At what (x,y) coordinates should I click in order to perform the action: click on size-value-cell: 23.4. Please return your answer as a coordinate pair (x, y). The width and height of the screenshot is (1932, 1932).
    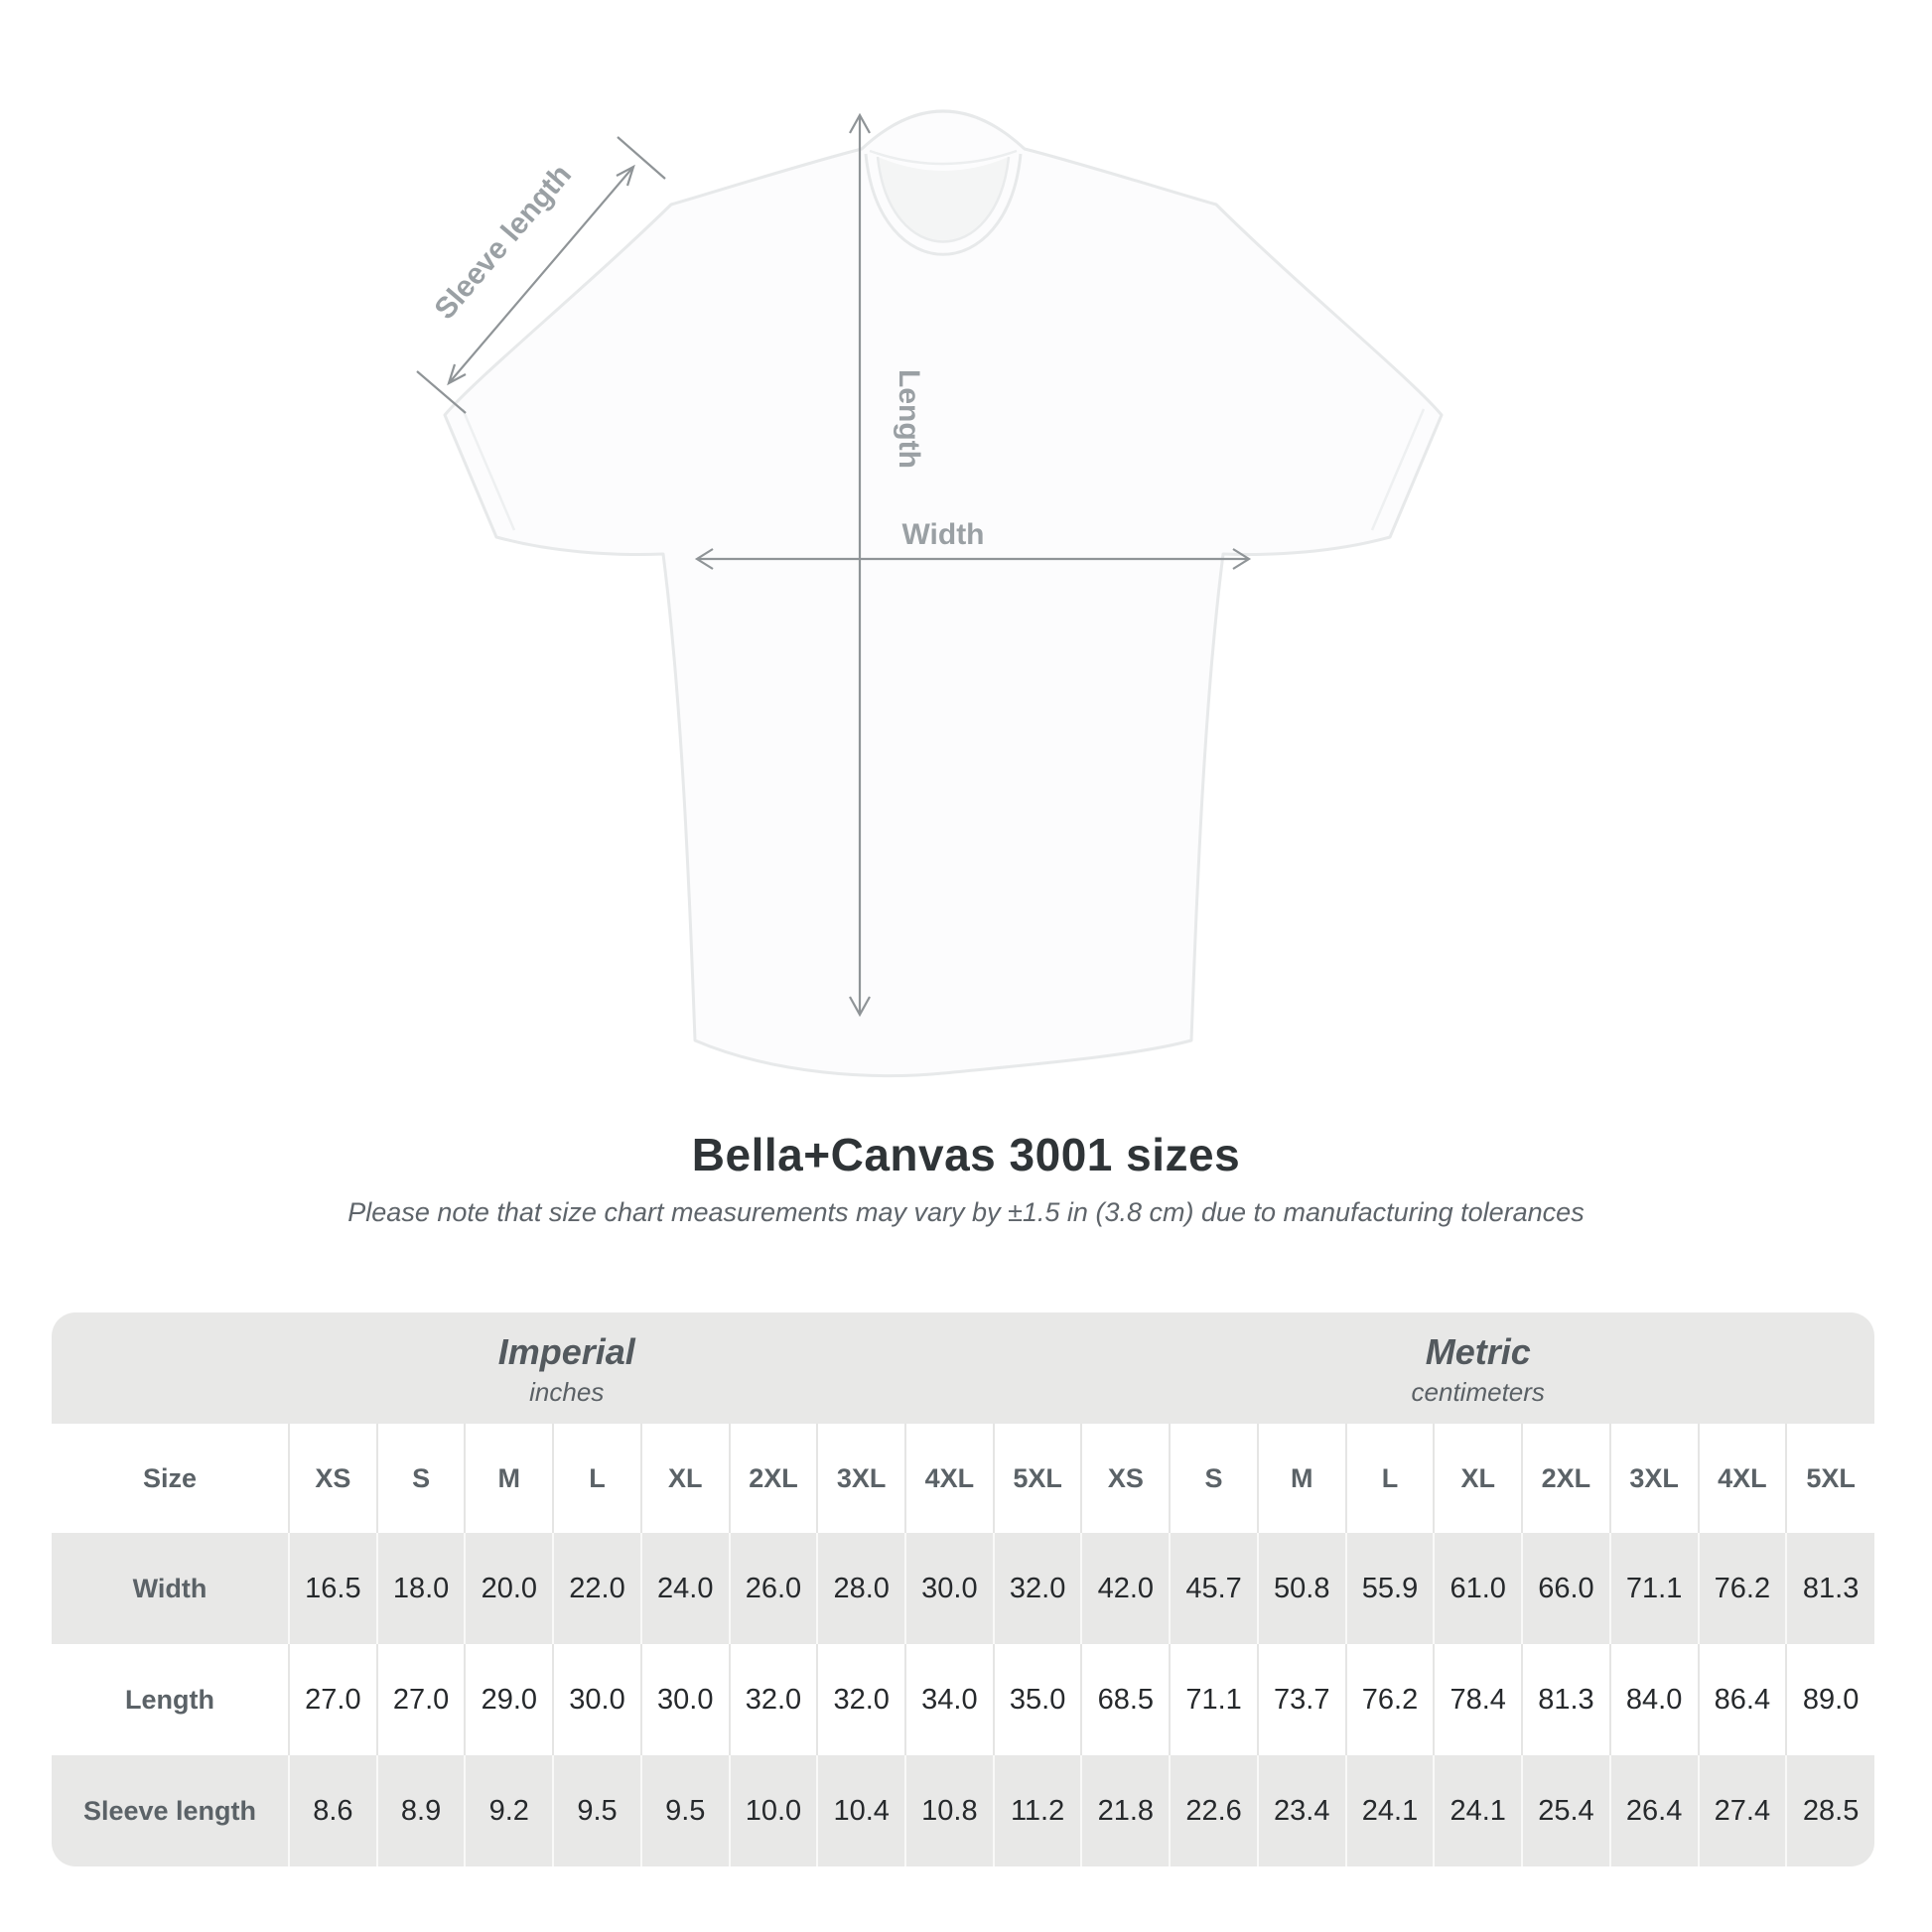
    Looking at the image, I should click on (1301, 1810).